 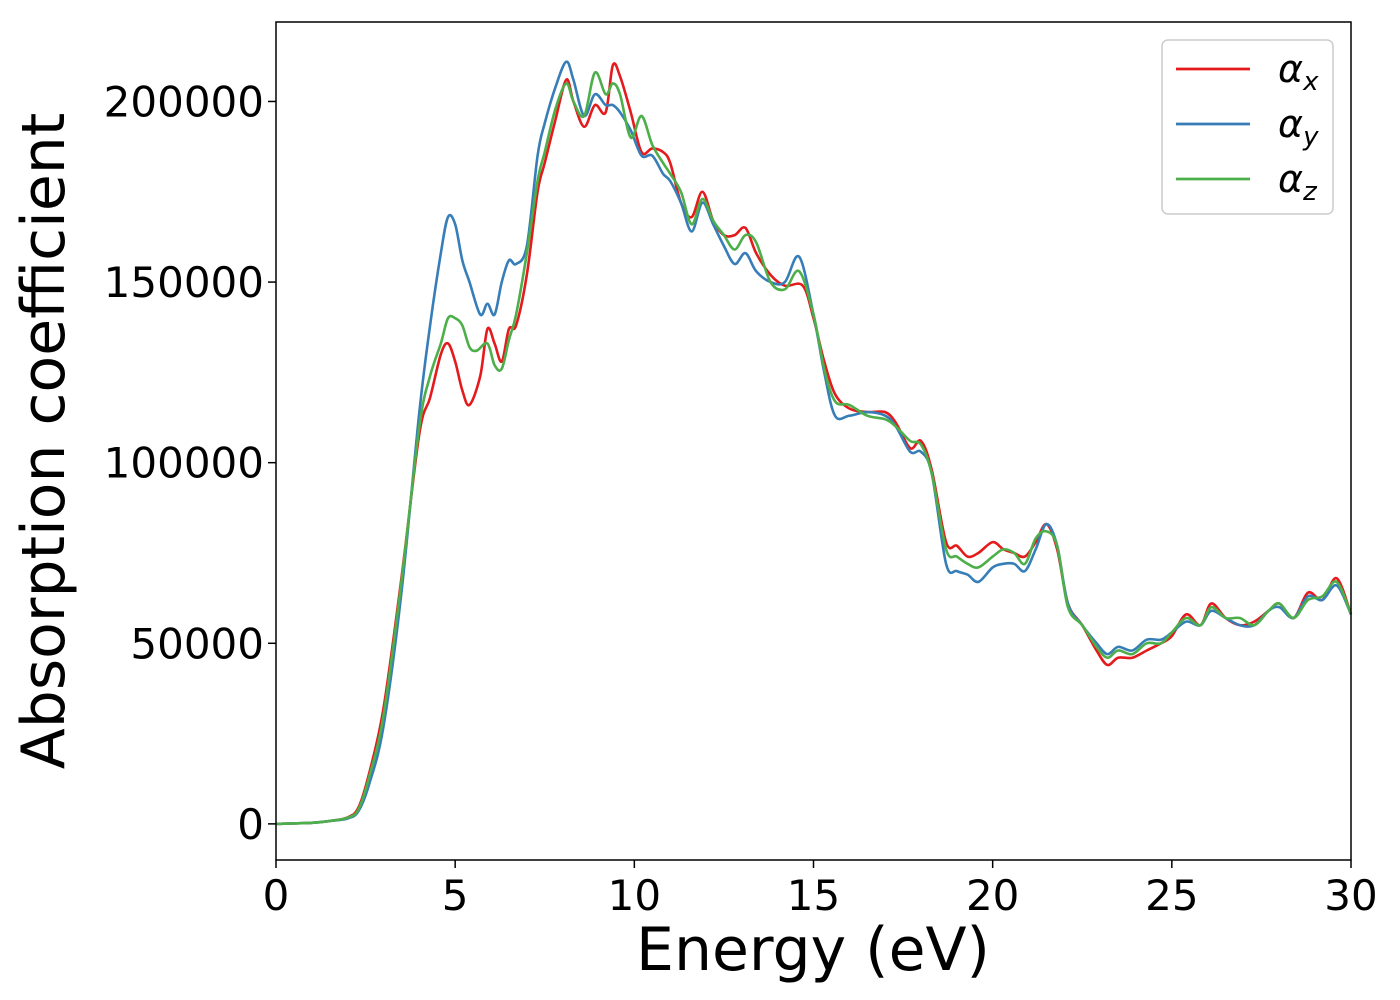 I want to click on x-tick-label: 0, so click(x=276, y=895).